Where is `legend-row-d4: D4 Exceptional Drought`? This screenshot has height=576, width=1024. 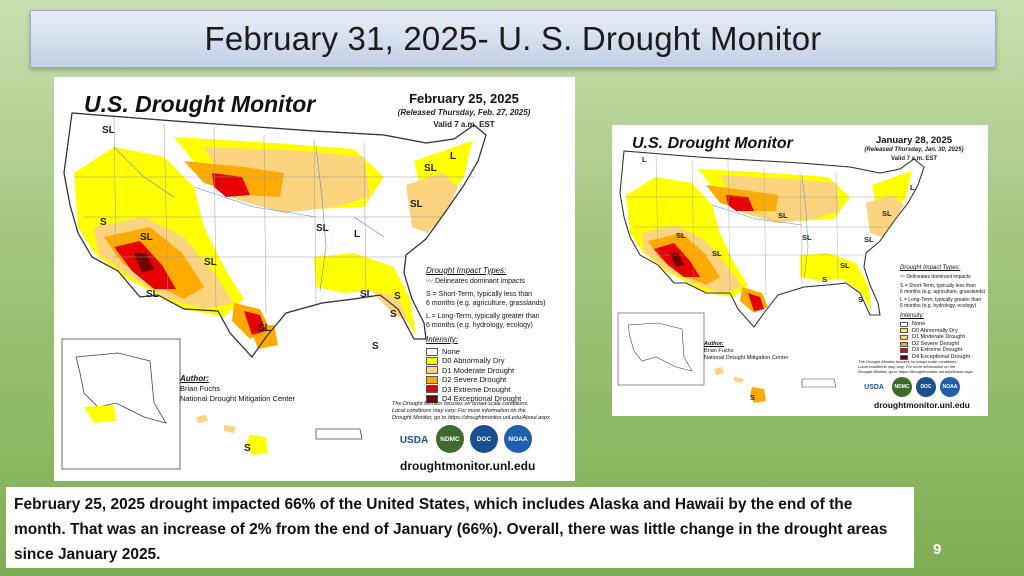
legend-row-d4: D4 Exceptional Drought is located at coordinates (935, 357).